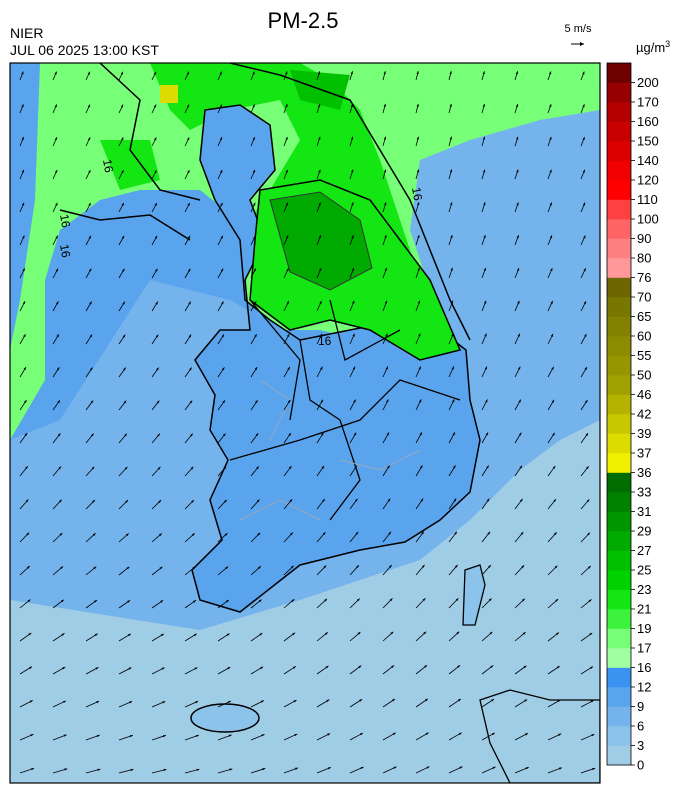  I want to click on colorbar-label: 16, so click(644, 667).